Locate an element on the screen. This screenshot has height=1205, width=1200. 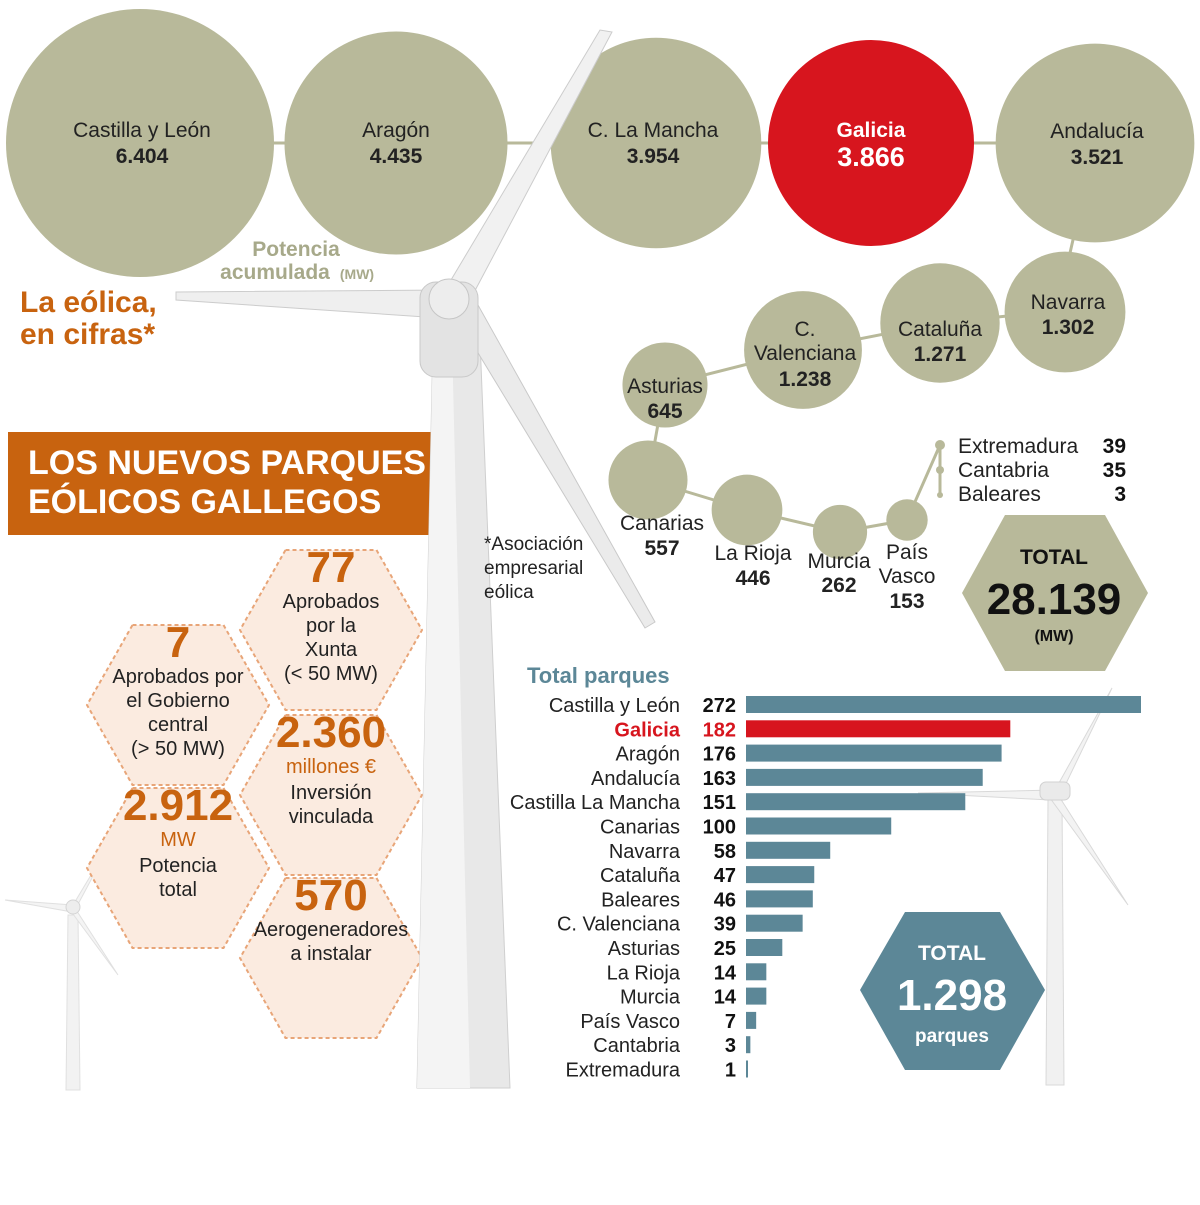
bar-label-navarra: Navarra is located at coordinates (645, 852).